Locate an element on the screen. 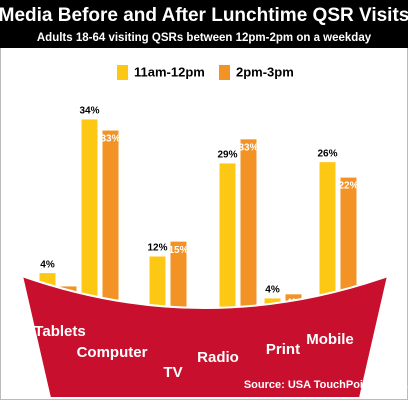 The image size is (408, 400). value-label: 34% is located at coordinates (89, 111).